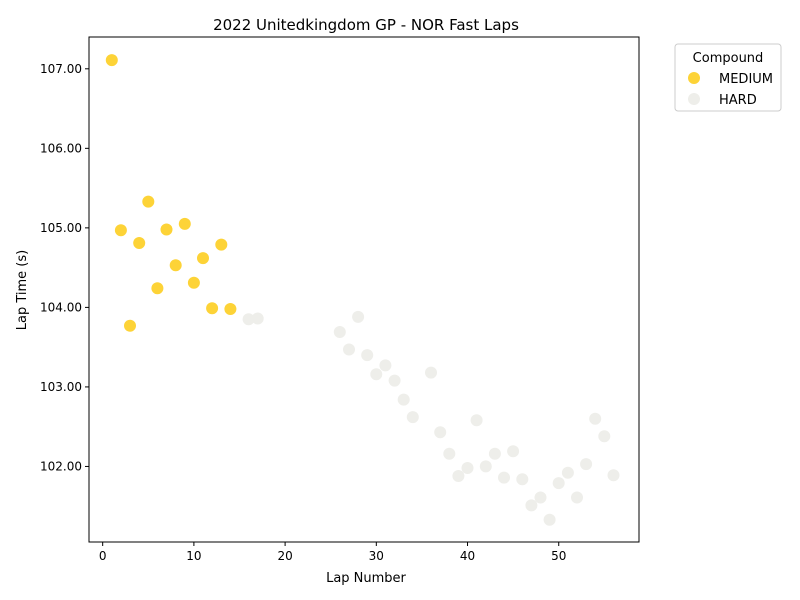  What do you see at coordinates (22, 290) in the screenshot?
I see `y-axis-label: Lap Time (s)` at bounding box center [22, 290].